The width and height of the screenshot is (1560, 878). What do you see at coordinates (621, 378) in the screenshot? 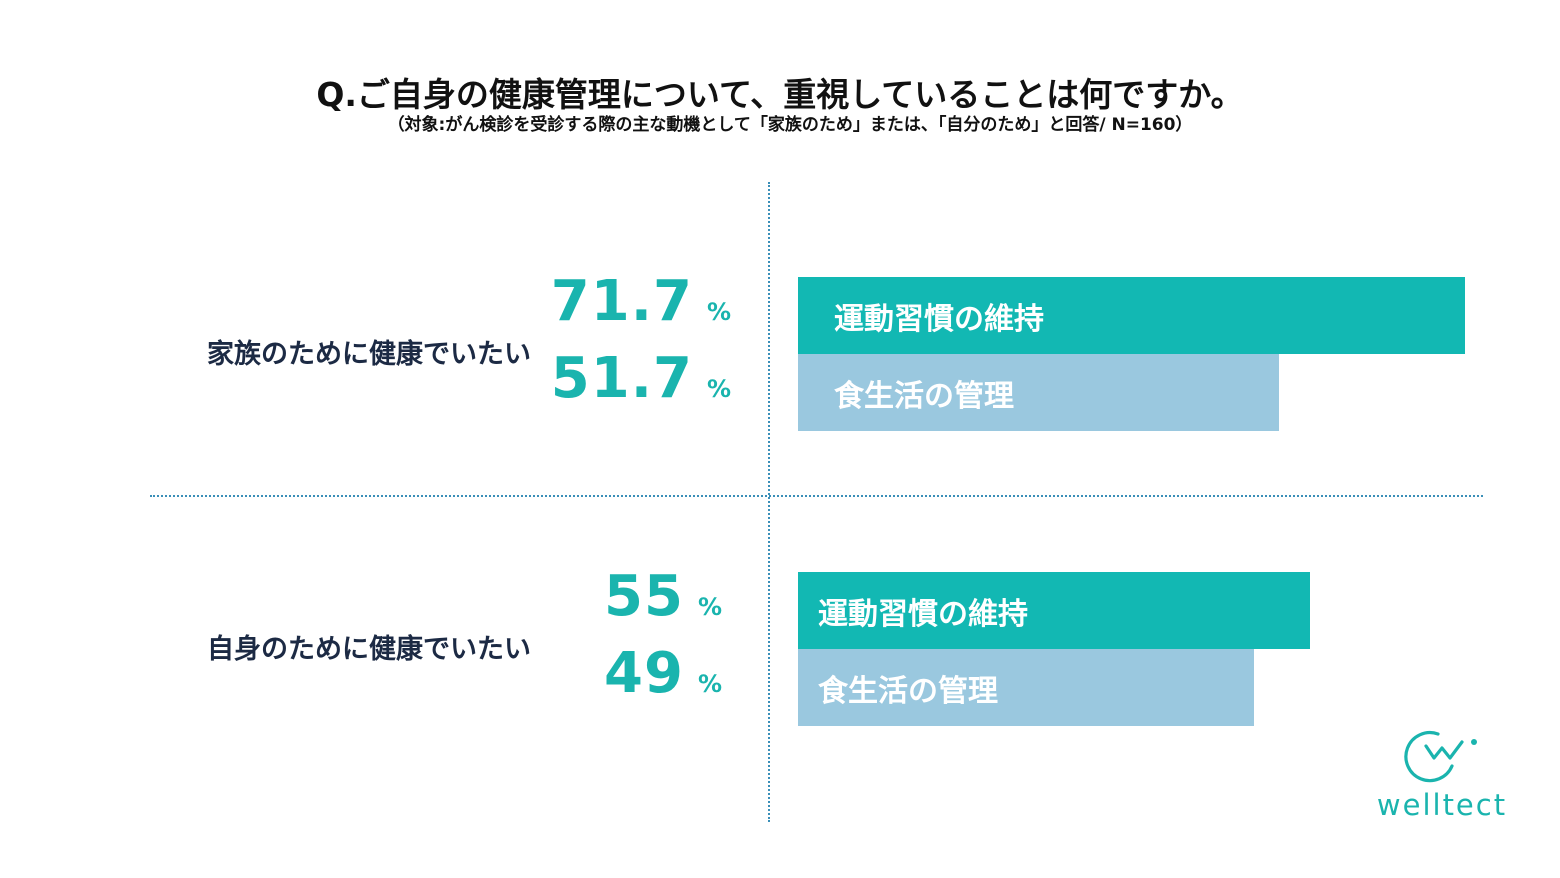
I see `percent-value: 51.7` at bounding box center [621, 378].